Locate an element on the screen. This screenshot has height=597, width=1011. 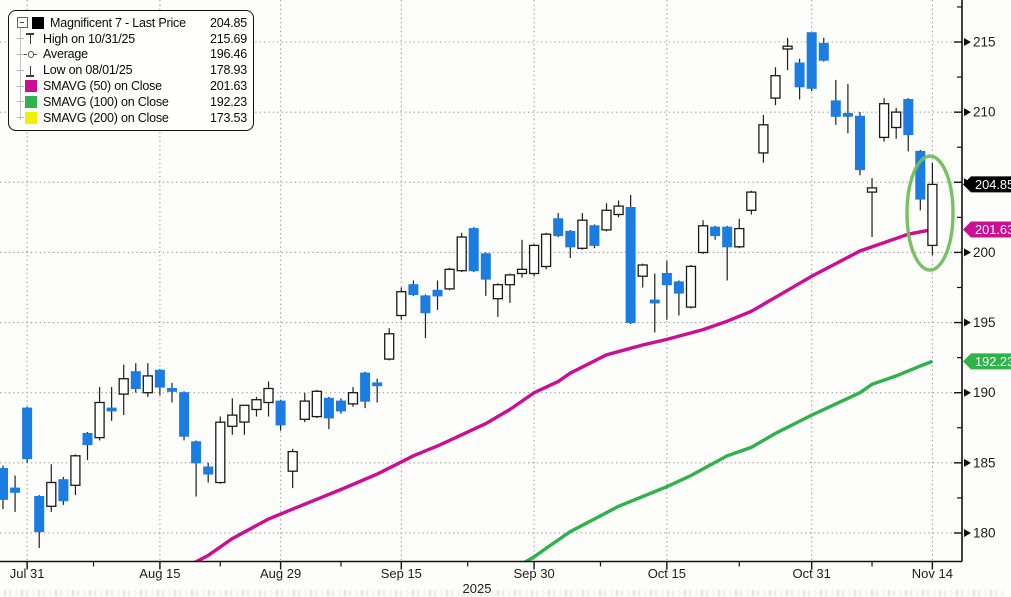
bottom-watermark-strip is located at coordinates (504, 593).